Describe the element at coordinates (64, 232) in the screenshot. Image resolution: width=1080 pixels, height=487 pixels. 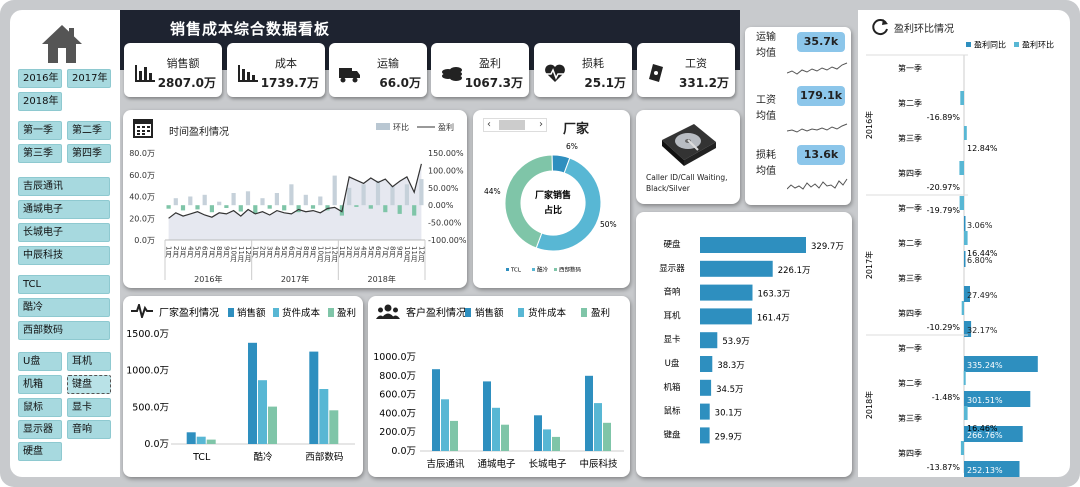
I see `filter-customer-3: 长城电子` at that location.